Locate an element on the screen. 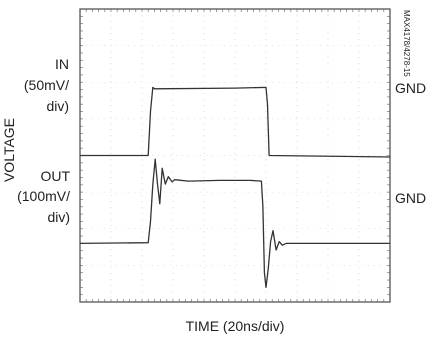 Image resolution: width=432 pixels, height=347 pixels. part-number-annotation: MAX4178/4278-15 is located at coordinates (406, 43).